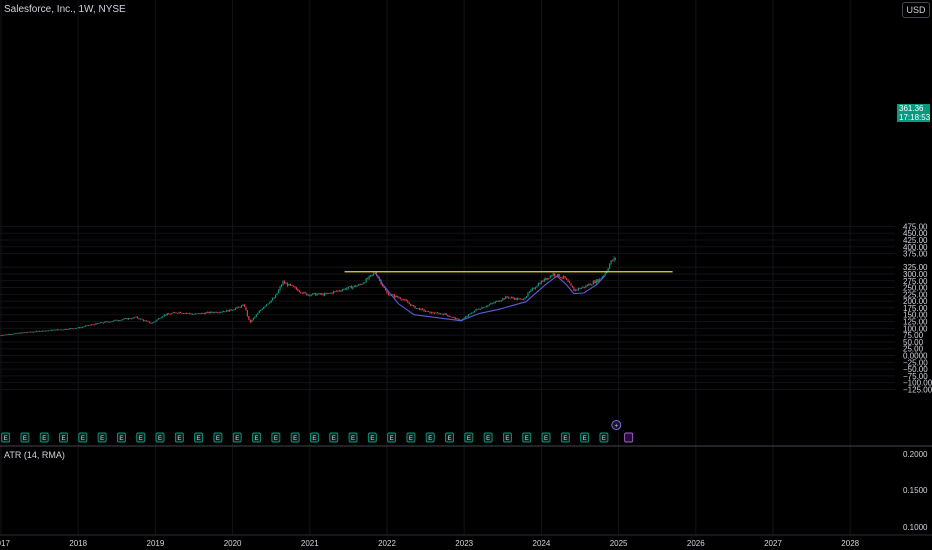 The width and height of the screenshot is (932, 550). Describe the element at coordinates (581, 285) in the screenshot. I see `handle-curve` at that location.